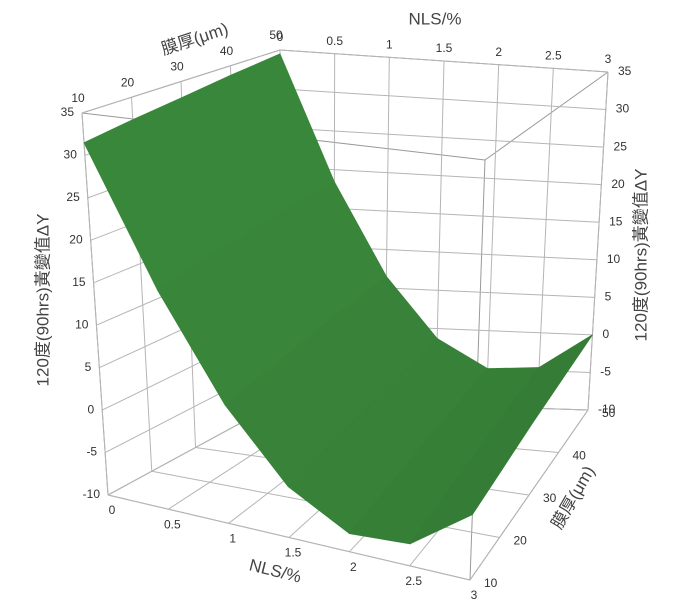  I want to click on x-tick-label-top: 1, so click(389, 45).